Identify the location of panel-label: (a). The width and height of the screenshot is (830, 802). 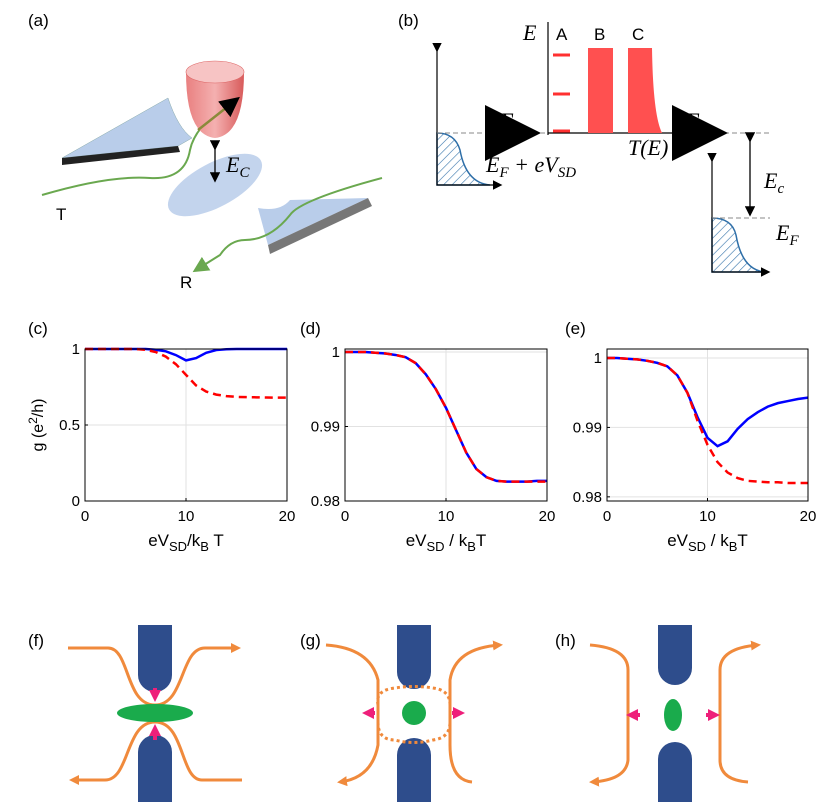
(38, 20).